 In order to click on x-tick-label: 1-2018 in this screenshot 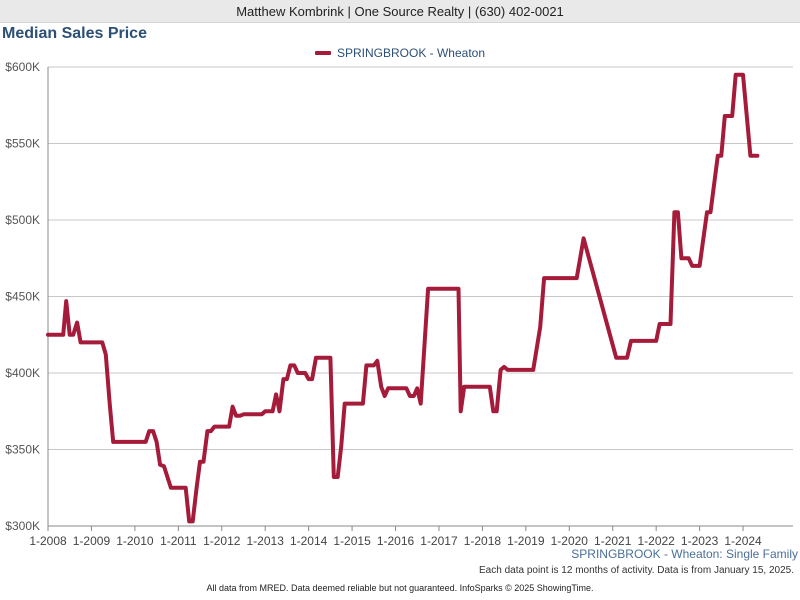, I will do `click(483, 541)`.